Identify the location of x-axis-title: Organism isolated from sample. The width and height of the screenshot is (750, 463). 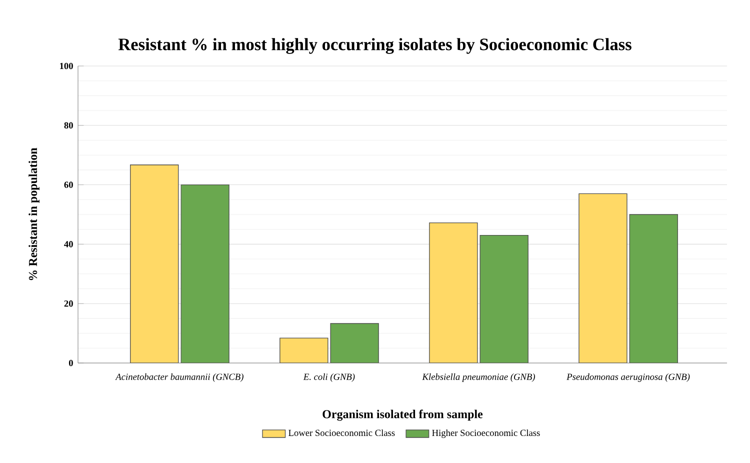
(402, 415).